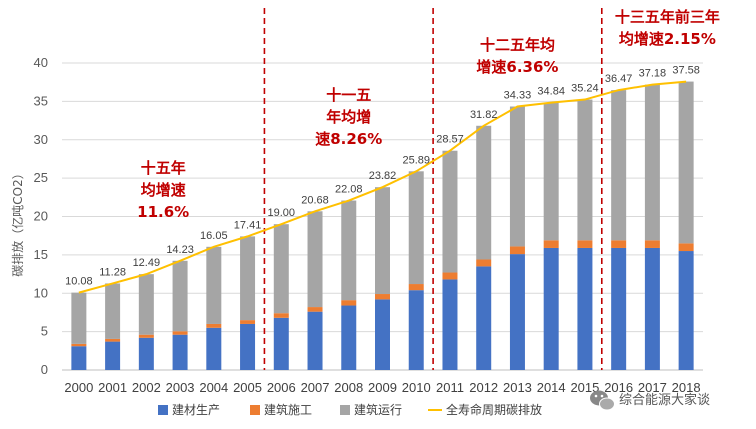 Image resolution: width=756 pixels, height=429 pixels. I want to click on data-label: 19.00, so click(282, 213).